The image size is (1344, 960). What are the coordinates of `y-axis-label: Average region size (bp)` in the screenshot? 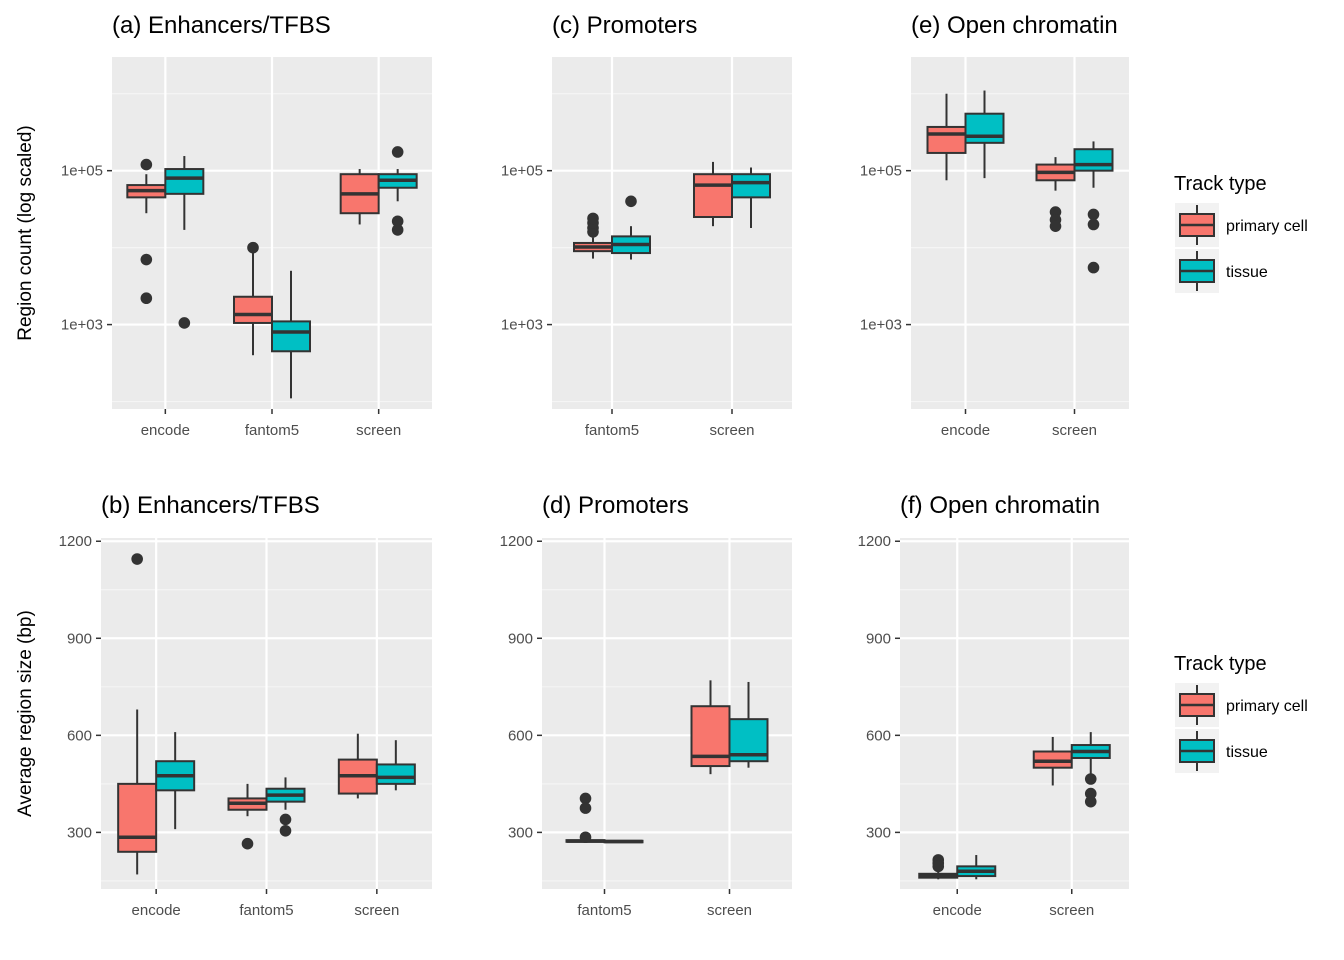 It's located at (25, 713).